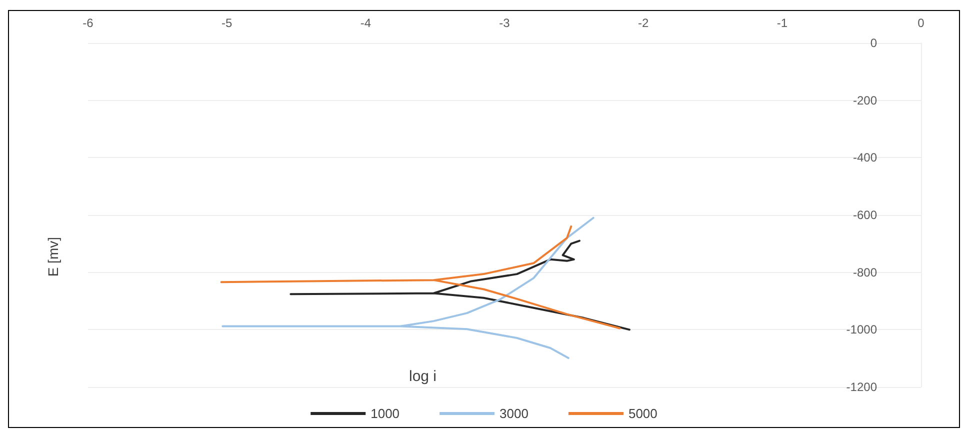 This screenshot has width=968, height=432. What do you see at coordinates (385, 413) in the screenshot?
I see `legend-label: 1000` at bounding box center [385, 413].